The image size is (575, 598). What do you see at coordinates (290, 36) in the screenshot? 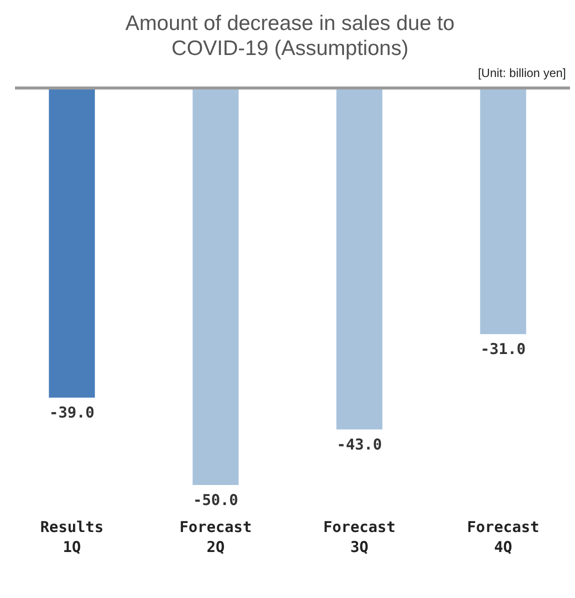
I see `chart-title: Amount of decrease in sales due to COVID-19 (Assumptions)` at bounding box center [290, 36].